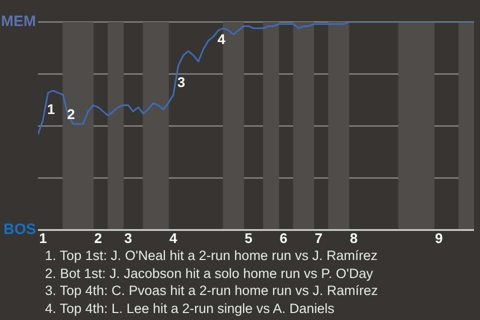 The height and width of the screenshot is (320, 480). I want to click on x-tick-label: 7, so click(318, 238).